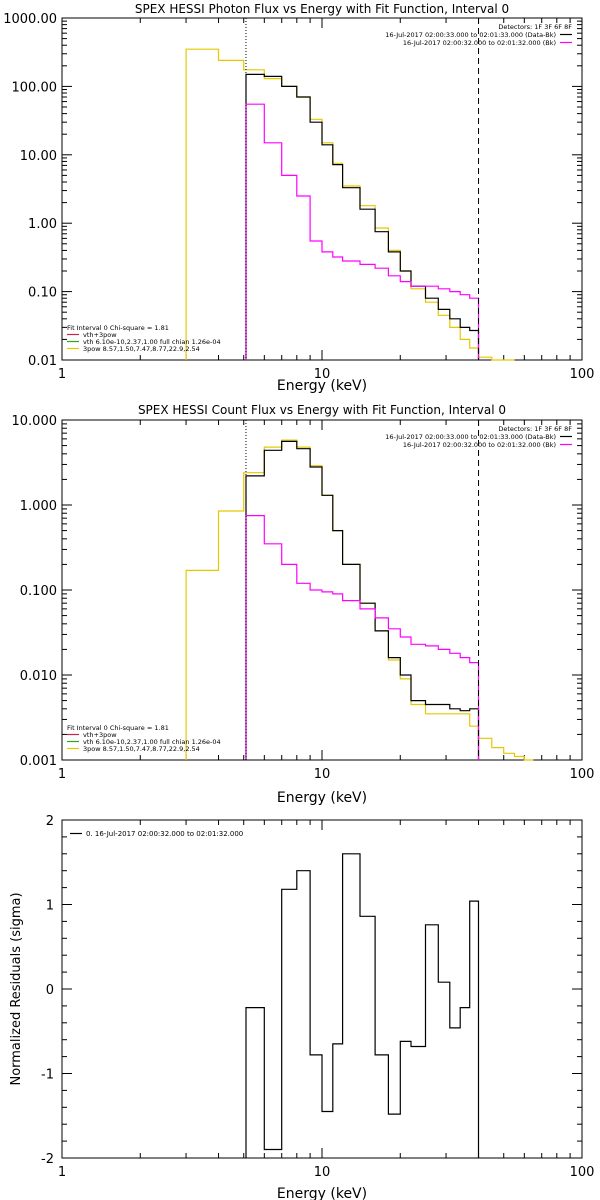 The width and height of the screenshot is (600, 1200). Describe the element at coordinates (16, 988) in the screenshot. I see `residuals-ylabel: Normalized Residuals (sigma)` at that location.